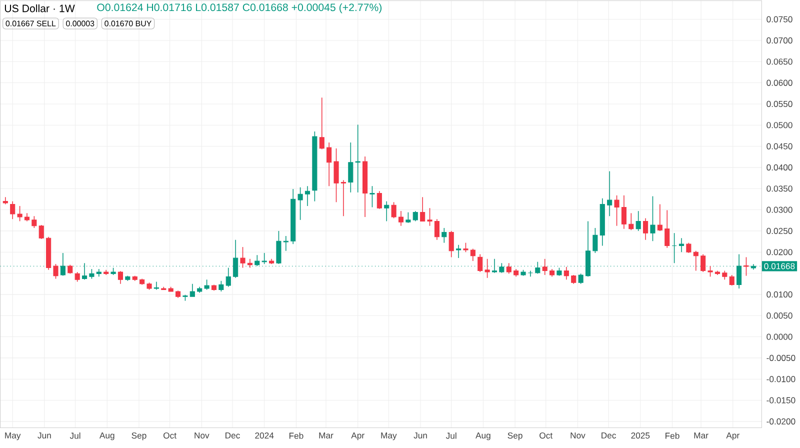  Describe the element at coordinates (779, 315) in the screenshot. I see `y-tick-label: 0.0050` at that location.